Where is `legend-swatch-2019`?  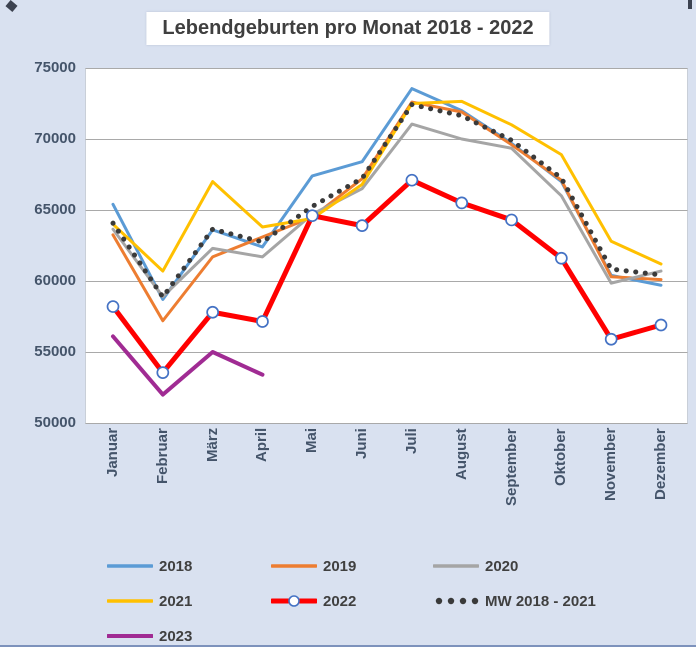
legend-swatch-2019 is located at coordinates (294, 566).